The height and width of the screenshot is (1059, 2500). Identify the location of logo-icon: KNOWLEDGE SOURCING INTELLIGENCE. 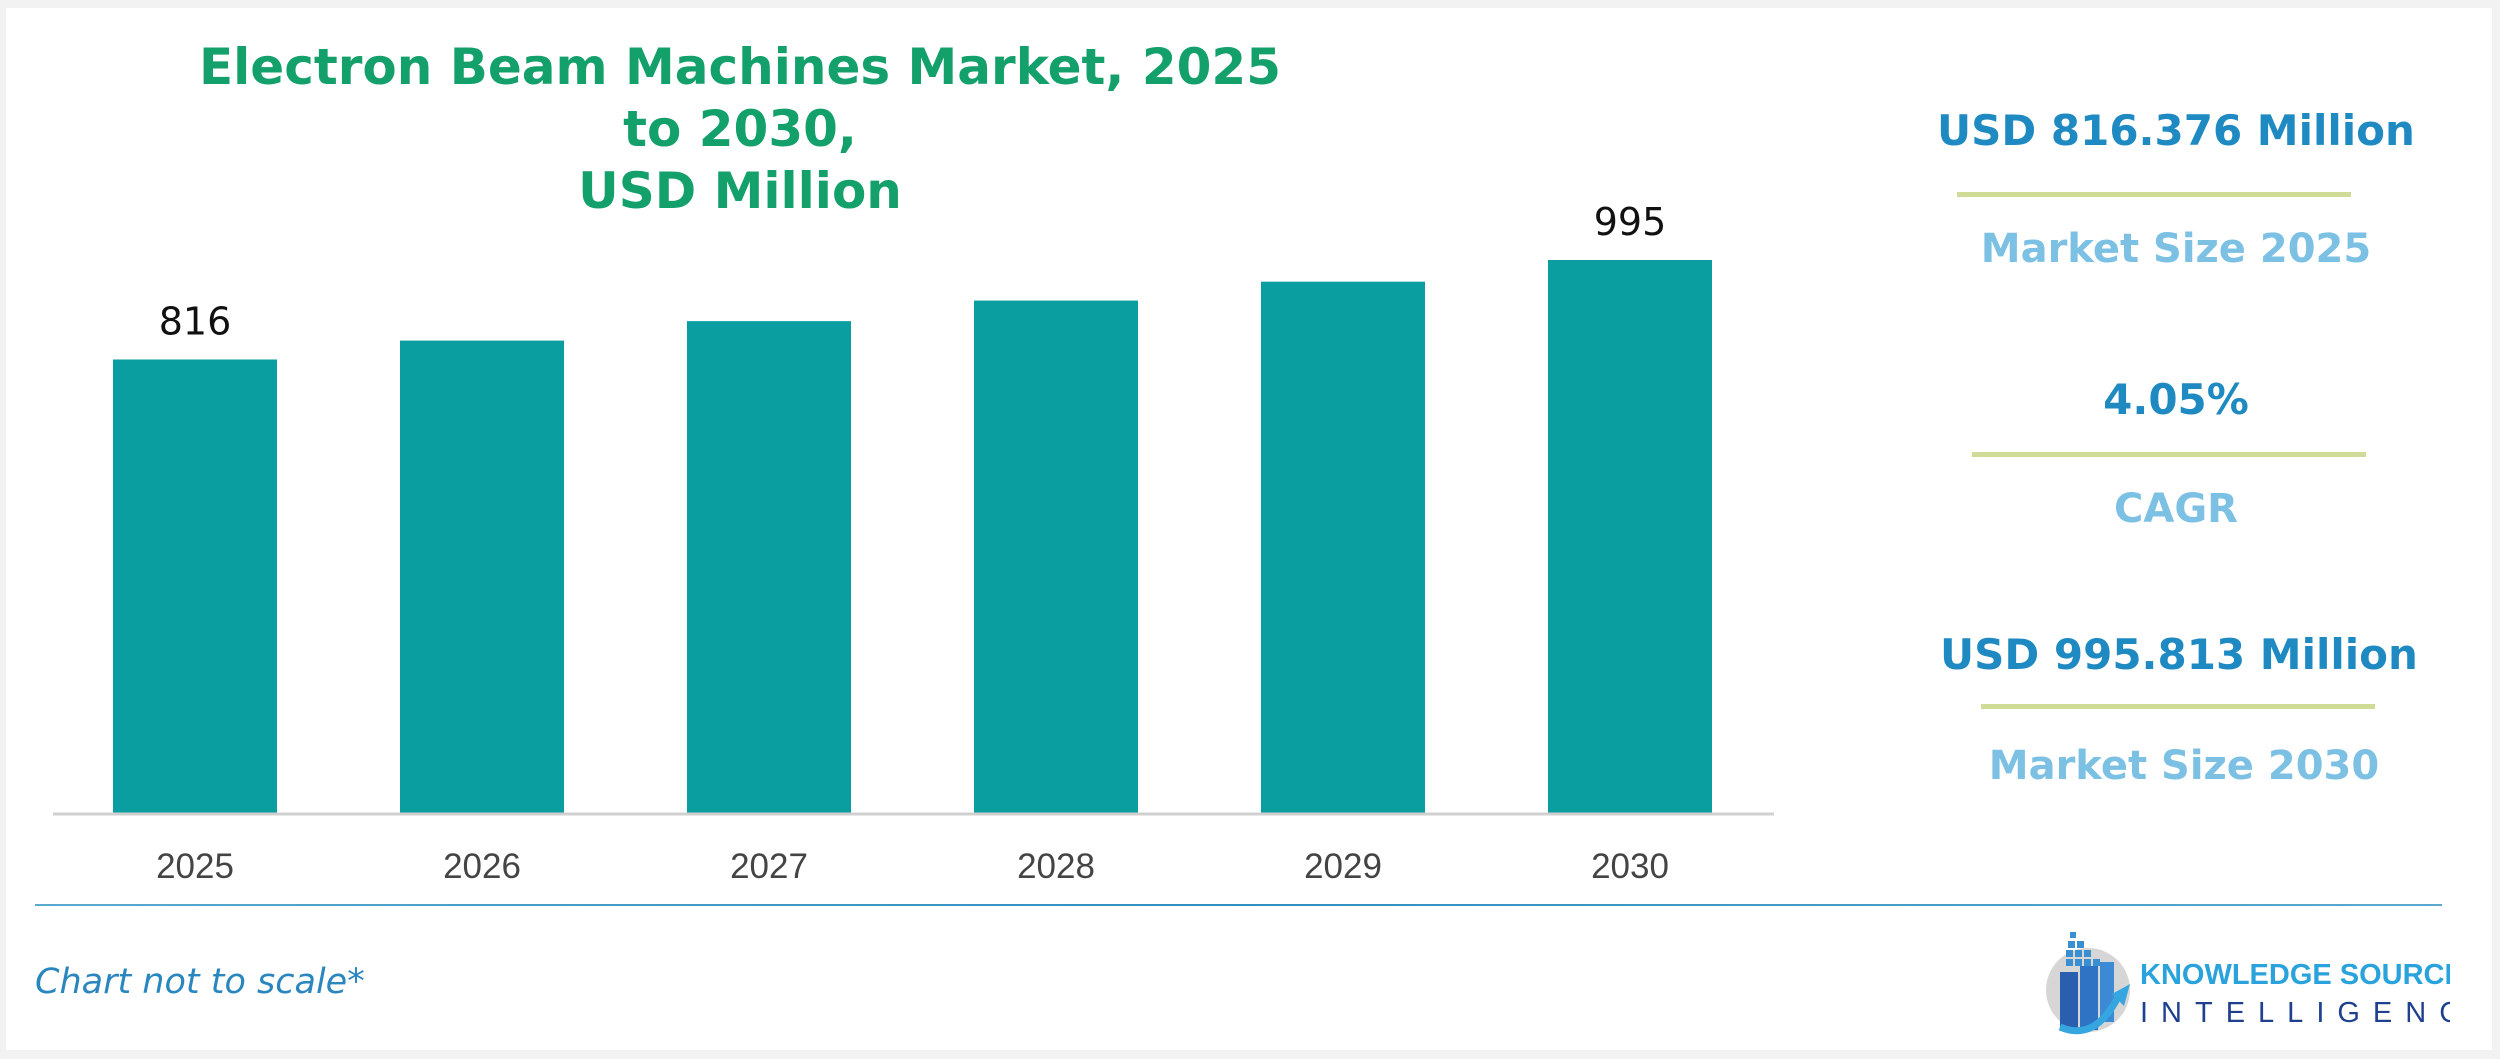
(2271, 983).